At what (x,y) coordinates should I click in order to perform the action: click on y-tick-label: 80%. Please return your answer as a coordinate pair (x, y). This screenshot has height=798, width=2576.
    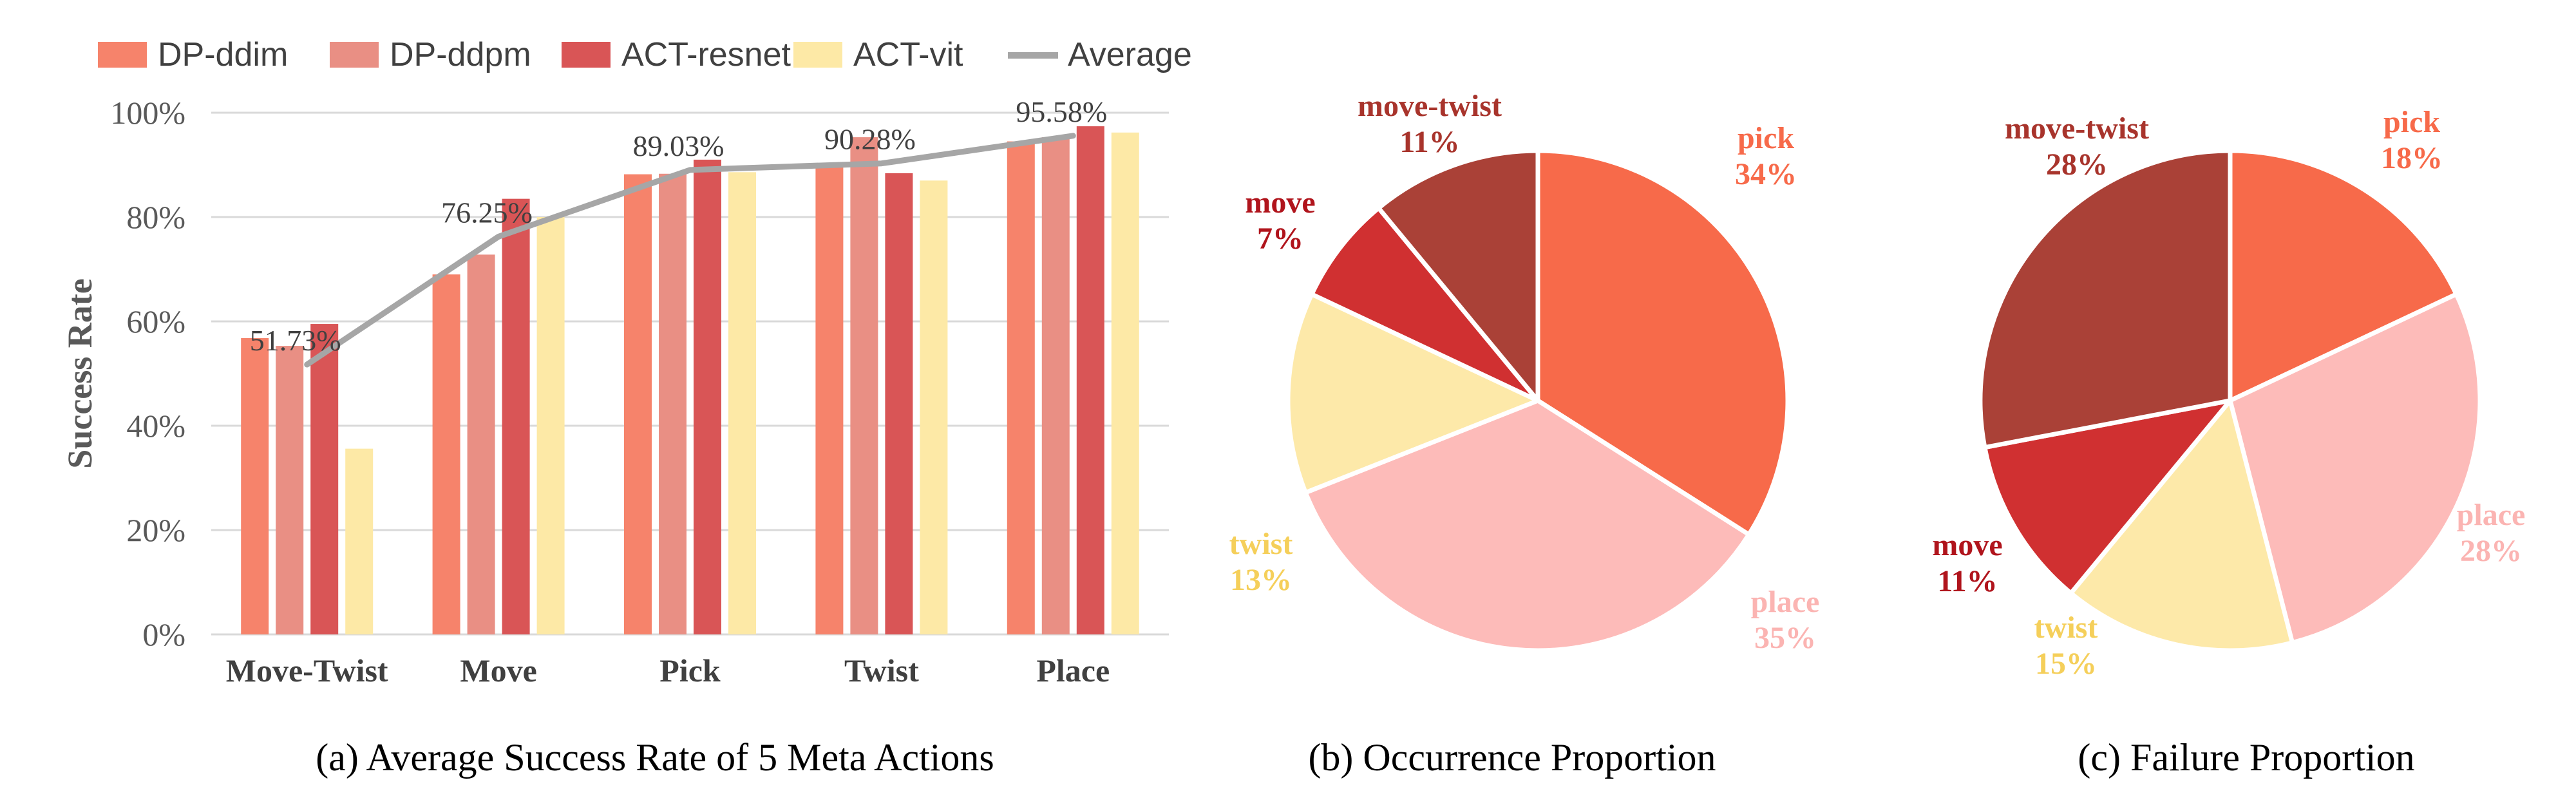
    Looking at the image, I should click on (155, 217).